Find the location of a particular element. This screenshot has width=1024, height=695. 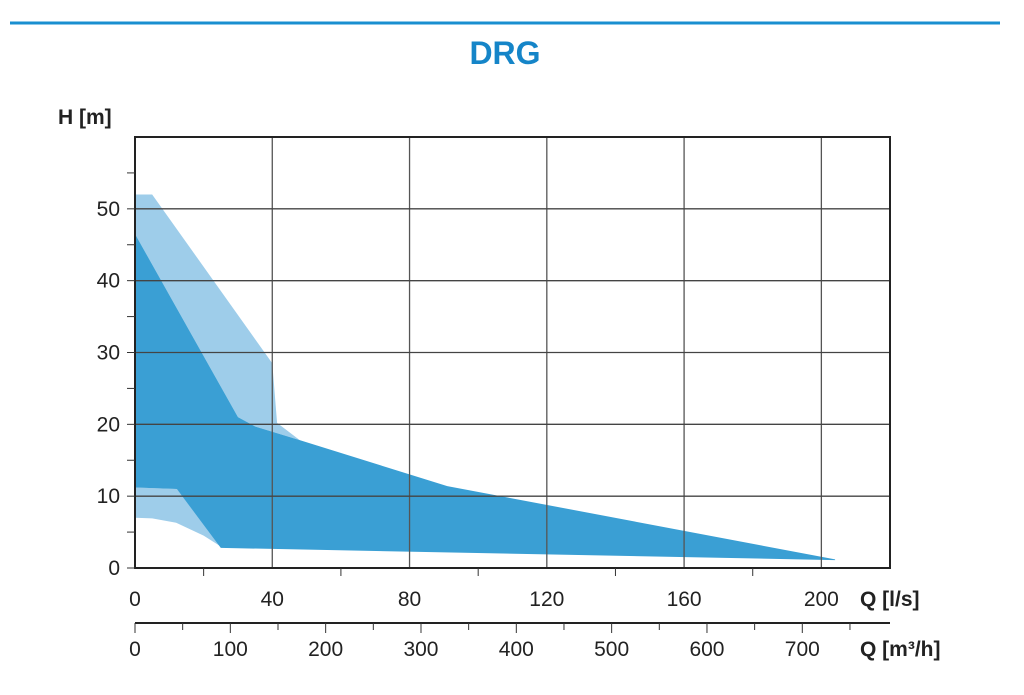

x2-tick-label: 600 is located at coordinates (706, 649).